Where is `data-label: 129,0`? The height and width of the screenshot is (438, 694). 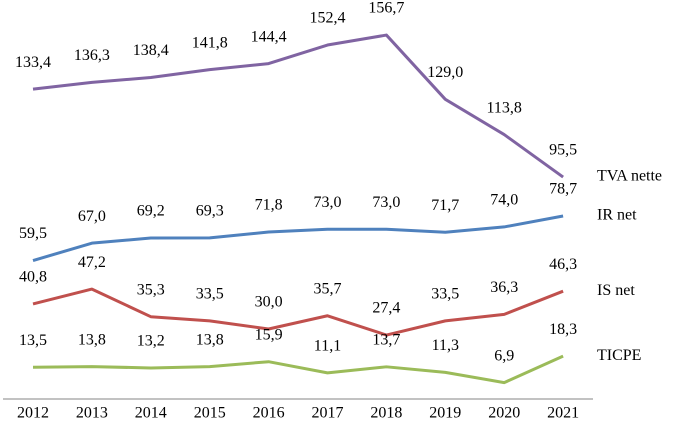
data-label: 129,0 is located at coordinates (445, 72).